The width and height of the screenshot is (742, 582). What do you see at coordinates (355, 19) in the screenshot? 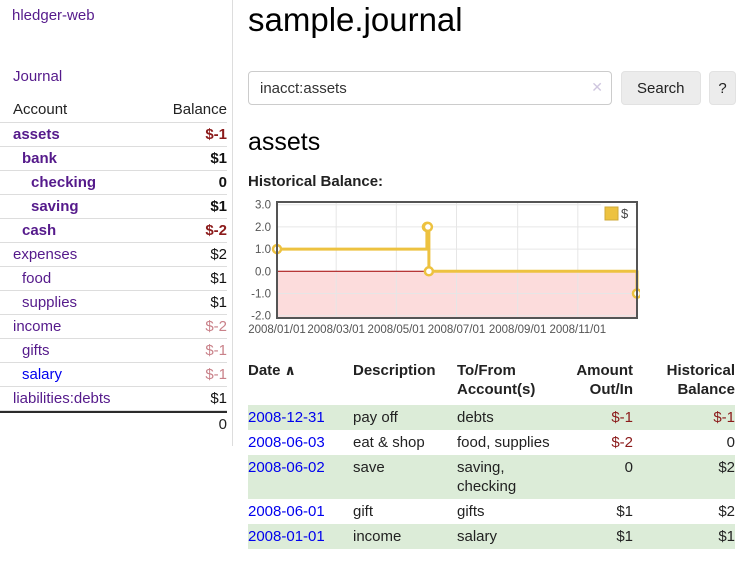
I see `page-title: sample.journal` at bounding box center [355, 19].